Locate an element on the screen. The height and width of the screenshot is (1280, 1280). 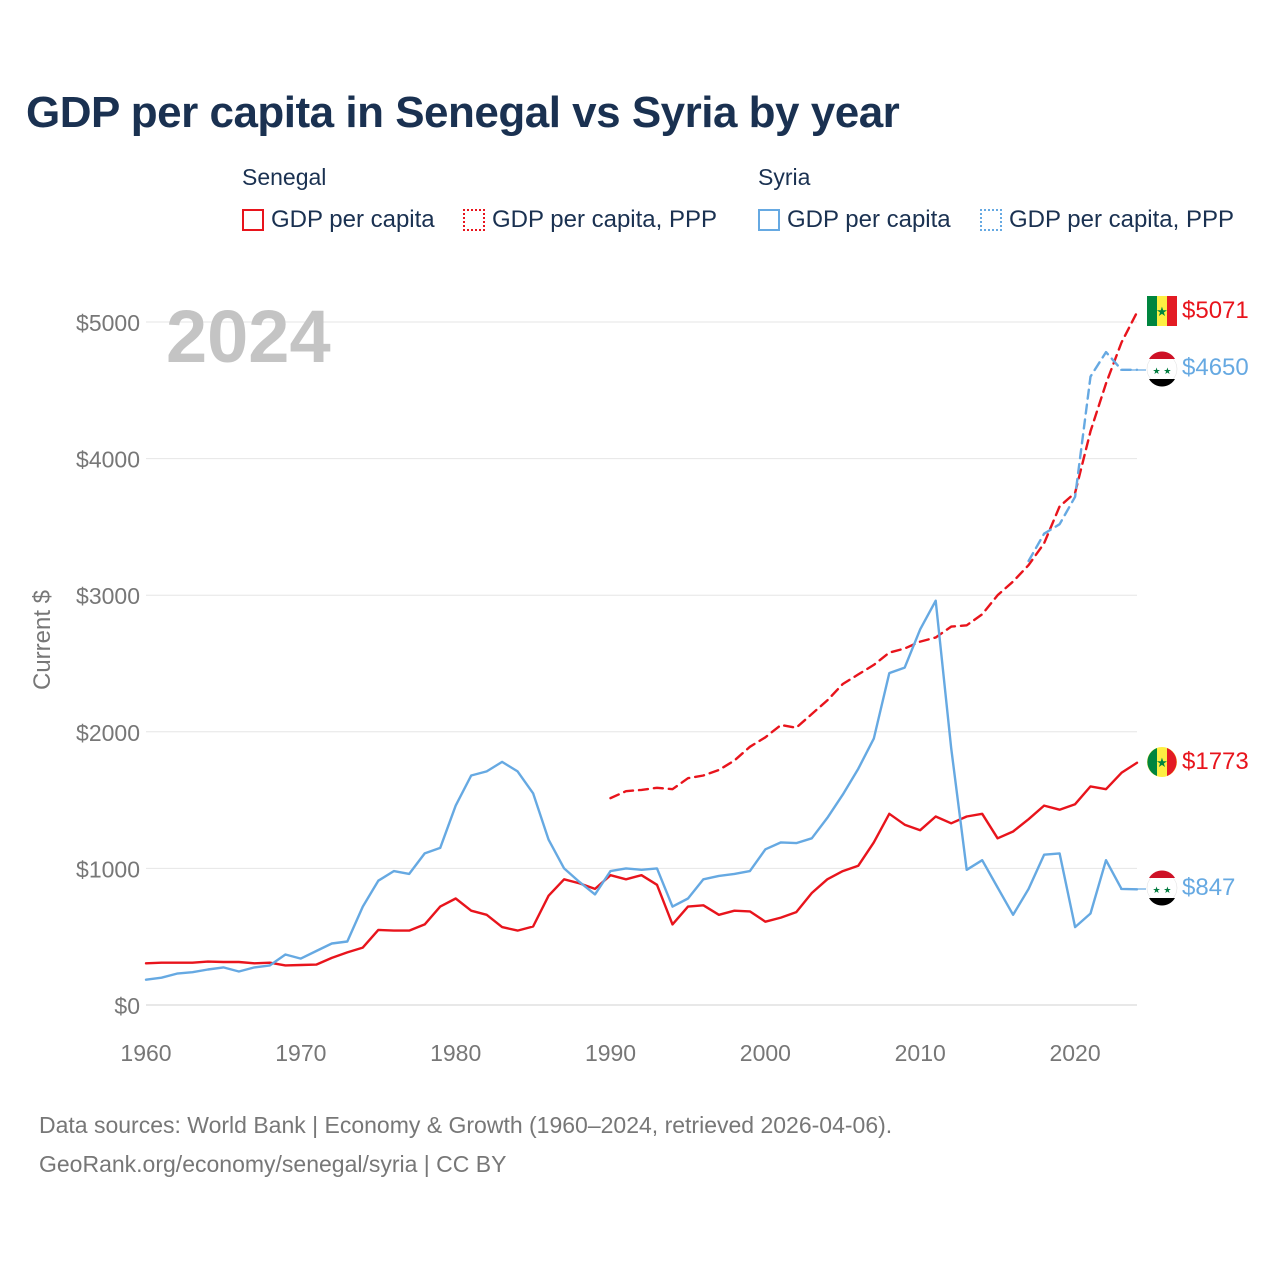
legend-item-syria-gdp: GDP per capita is located at coordinates (854, 220).